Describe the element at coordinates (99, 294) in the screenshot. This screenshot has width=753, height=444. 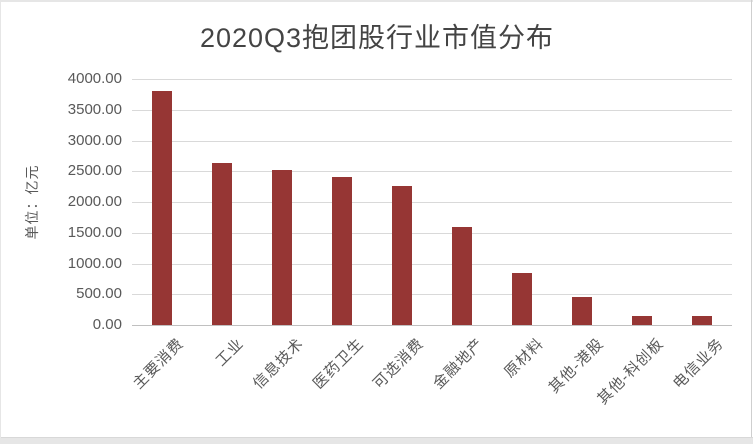
I see `y-axis-tick-label: 500.00` at that location.